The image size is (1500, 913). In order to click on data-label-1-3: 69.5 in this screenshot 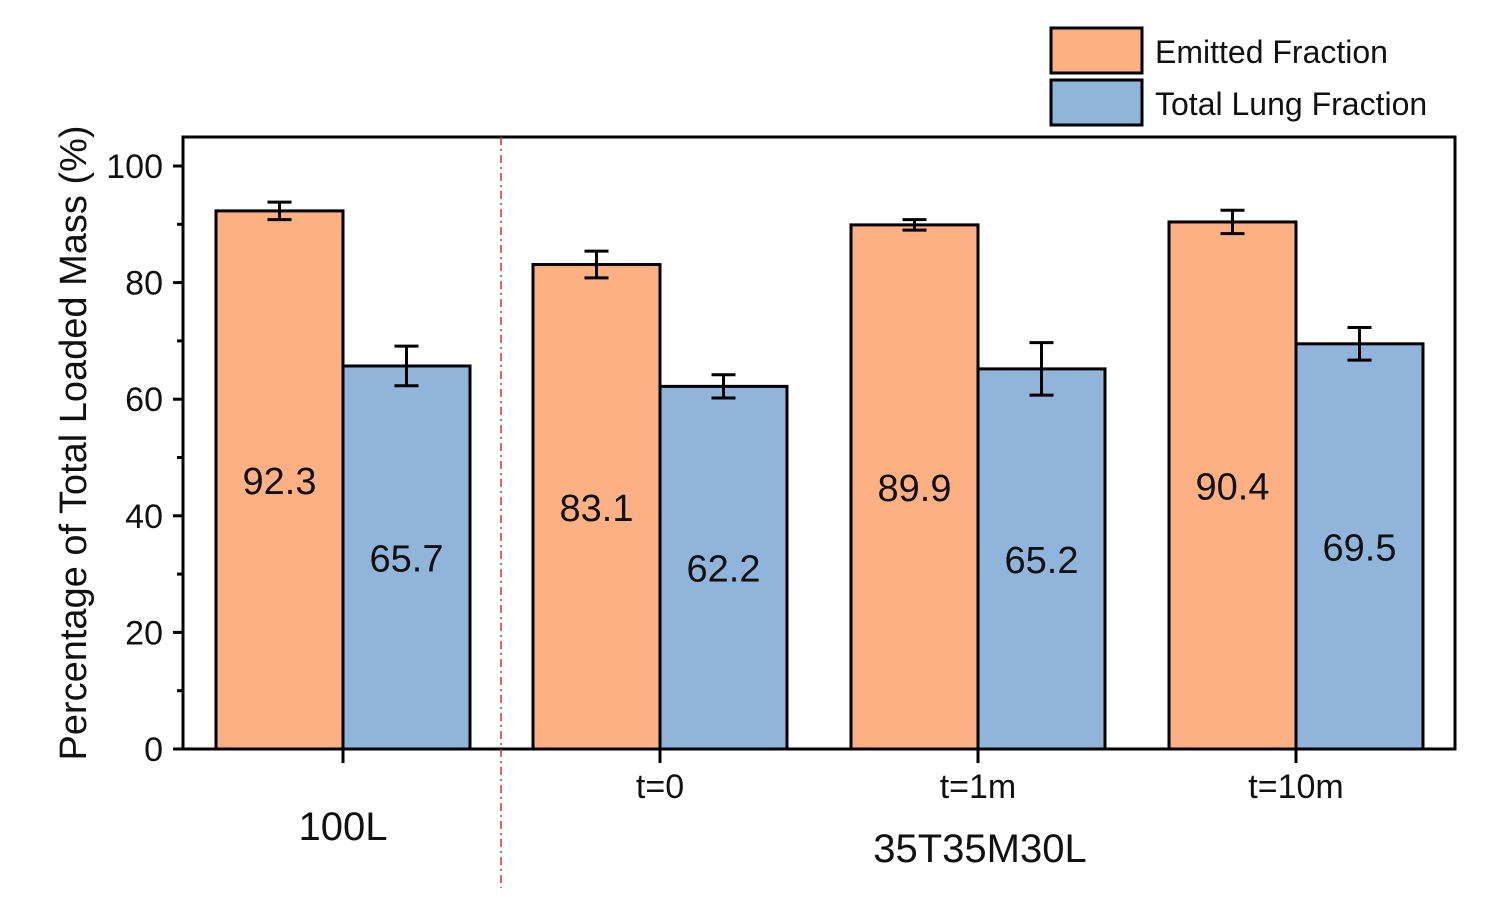, I will do `click(1360, 548)`.